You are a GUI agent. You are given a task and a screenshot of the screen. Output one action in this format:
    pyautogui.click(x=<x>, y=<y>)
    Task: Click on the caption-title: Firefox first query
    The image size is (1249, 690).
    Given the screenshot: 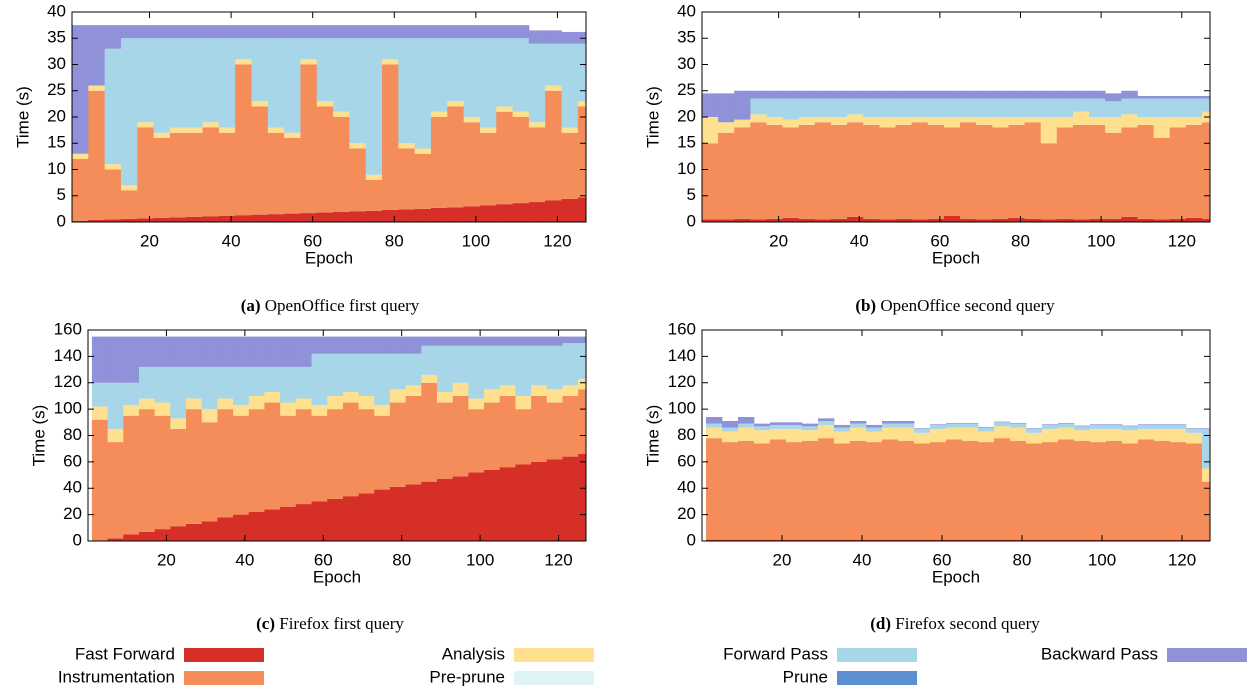 What is the action you would take?
    pyautogui.click(x=341, y=623)
    